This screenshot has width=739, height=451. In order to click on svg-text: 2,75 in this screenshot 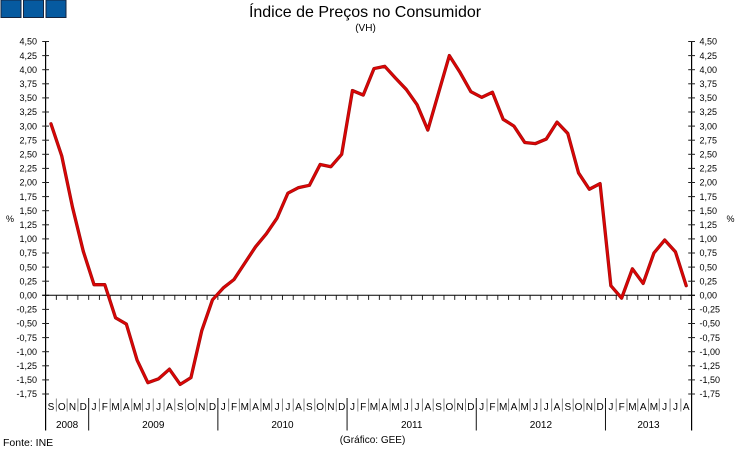, I will do `click(709, 140)`.